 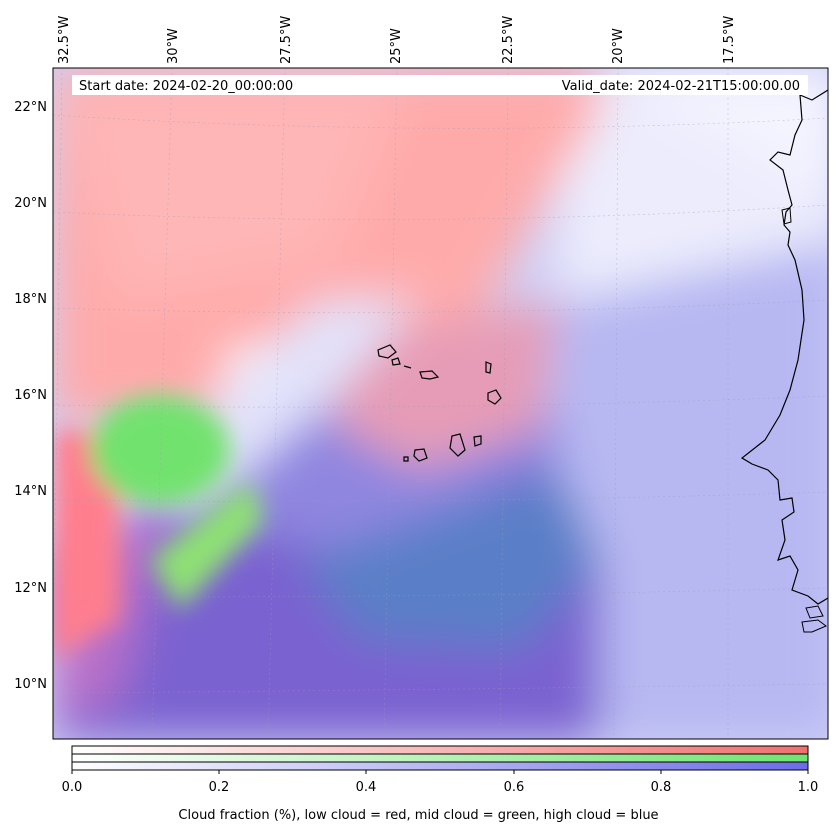 What do you see at coordinates (396, 46) in the screenshot?
I see `lon-label: 25°W` at bounding box center [396, 46].